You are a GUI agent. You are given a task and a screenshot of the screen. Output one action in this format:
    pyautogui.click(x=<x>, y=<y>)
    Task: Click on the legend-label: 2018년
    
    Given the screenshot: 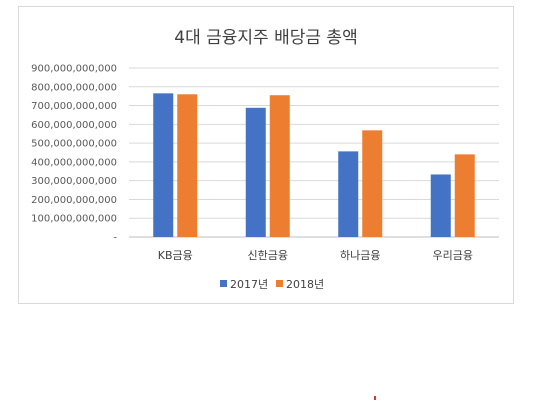 What is the action you would take?
    pyautogui.click(x=305, y=284)
    